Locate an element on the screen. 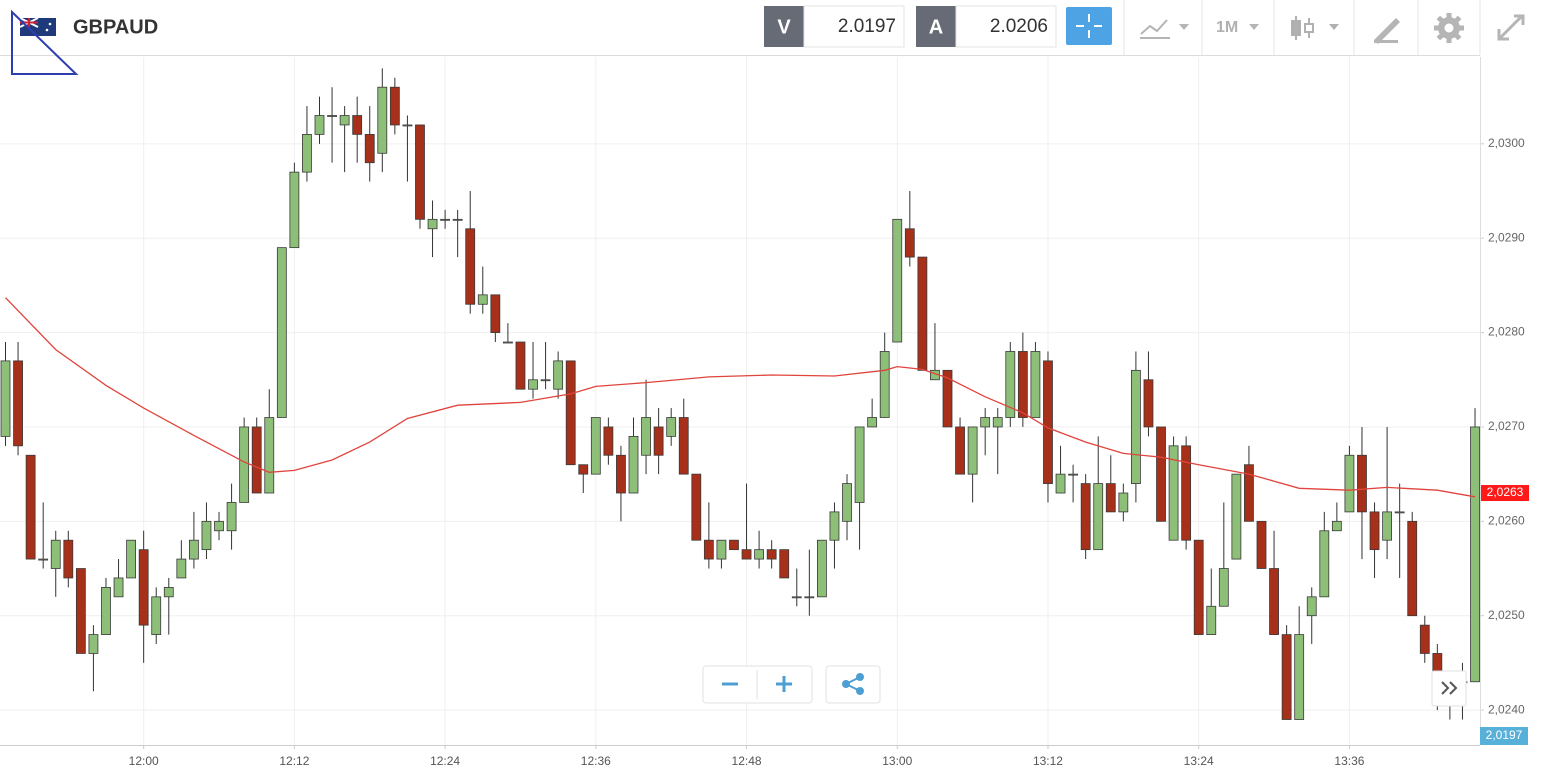 The image size is (1543, 779). x-tick-label: 12:00 is located at coordinates (144, 761).